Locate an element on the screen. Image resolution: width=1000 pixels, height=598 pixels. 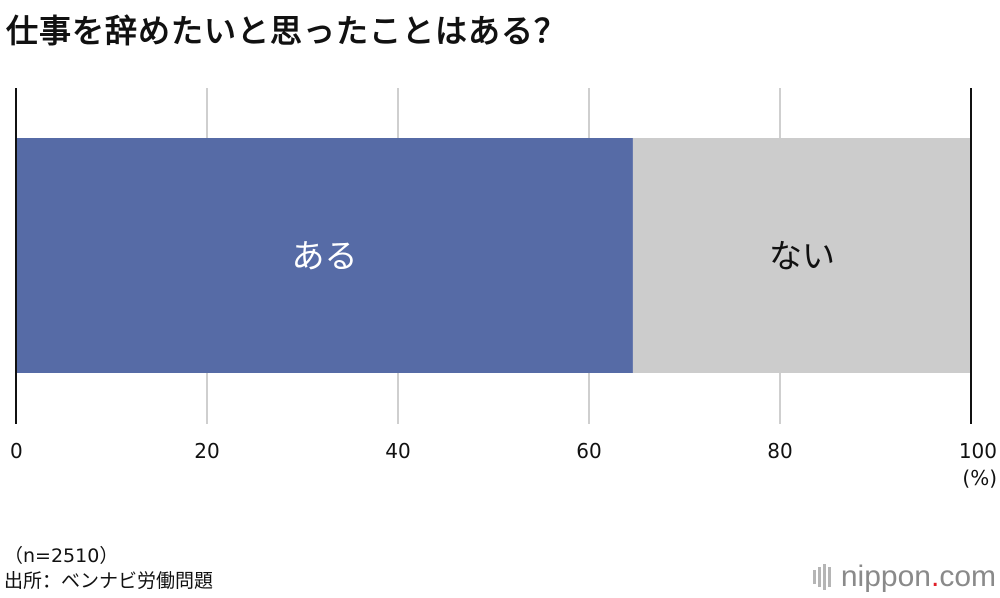
x-tick-label: 80 is located at coordinates (779, 451).